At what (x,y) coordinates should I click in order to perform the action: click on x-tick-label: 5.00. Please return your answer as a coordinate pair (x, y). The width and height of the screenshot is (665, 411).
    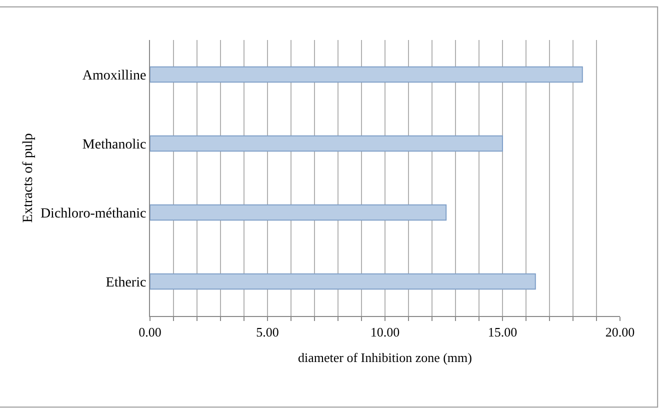
    Looking at the image, I should click on (267, 332).